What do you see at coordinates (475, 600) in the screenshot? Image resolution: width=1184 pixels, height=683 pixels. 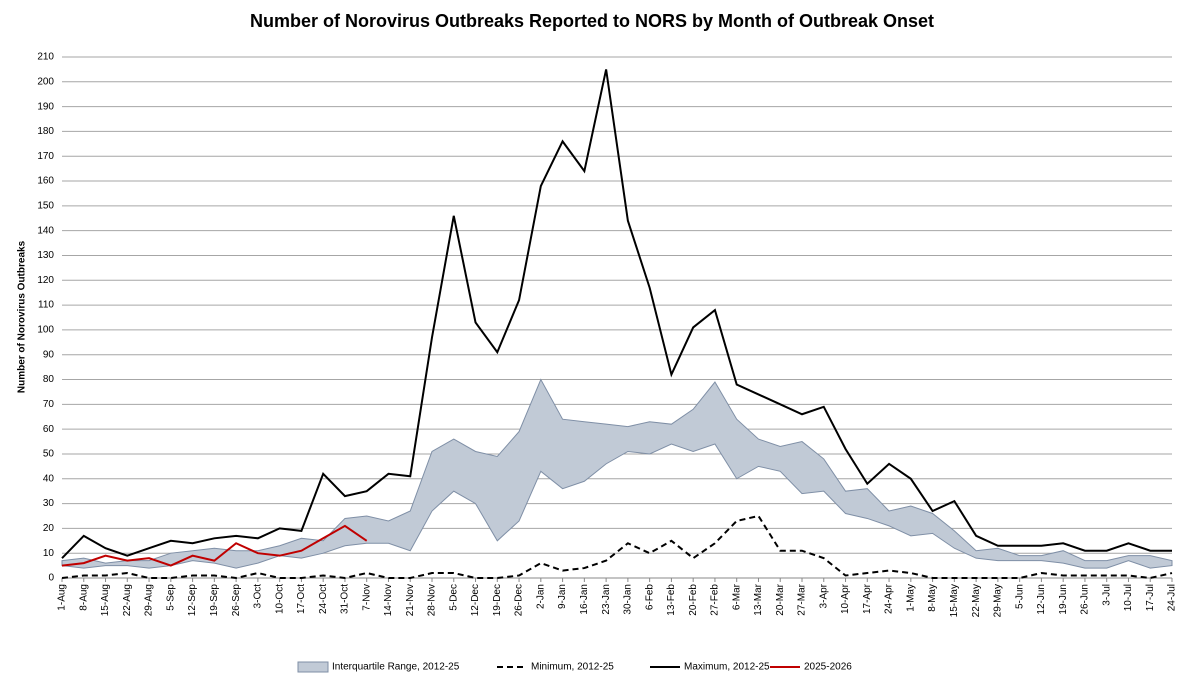 I see `x-tick-label: 12-Dec` at bounding box center [475, 600].